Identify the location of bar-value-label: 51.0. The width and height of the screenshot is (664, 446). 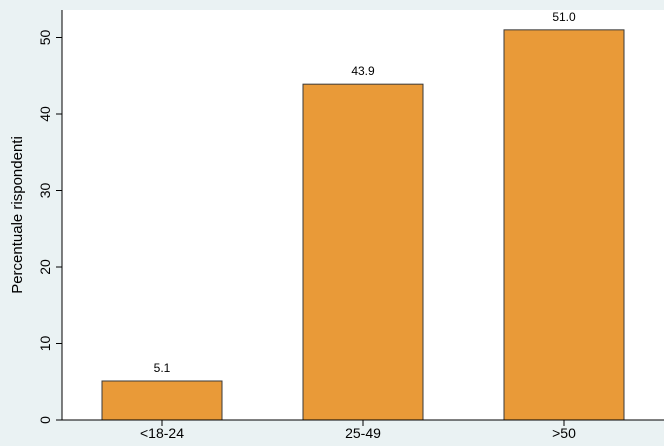
(564, 17).